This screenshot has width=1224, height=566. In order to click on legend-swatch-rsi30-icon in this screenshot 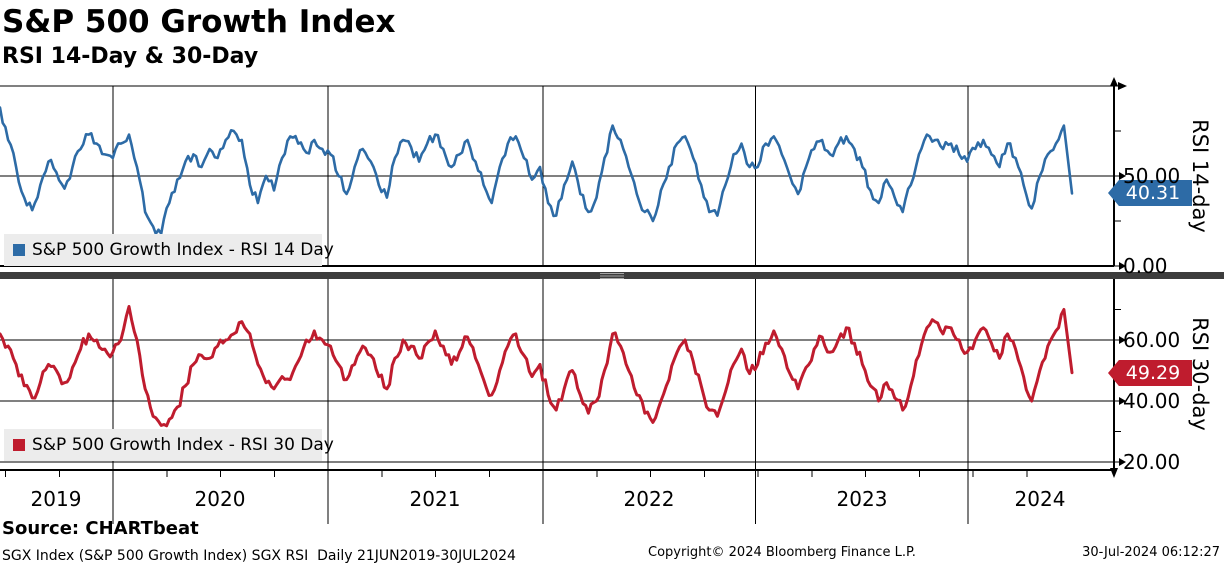, I will do `click(19, 445)`.